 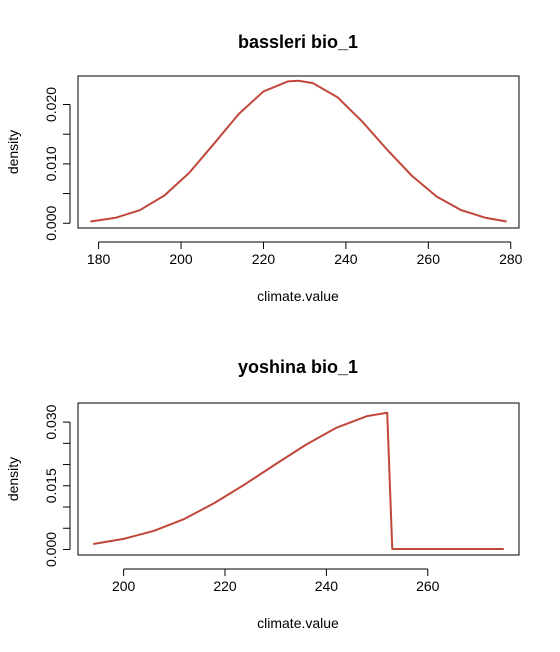 What do you see at coordinates (305, 254) in the screenshot?
I see `x-axis: 180 200 220 240 260 280` at bounding box center [305, 254].